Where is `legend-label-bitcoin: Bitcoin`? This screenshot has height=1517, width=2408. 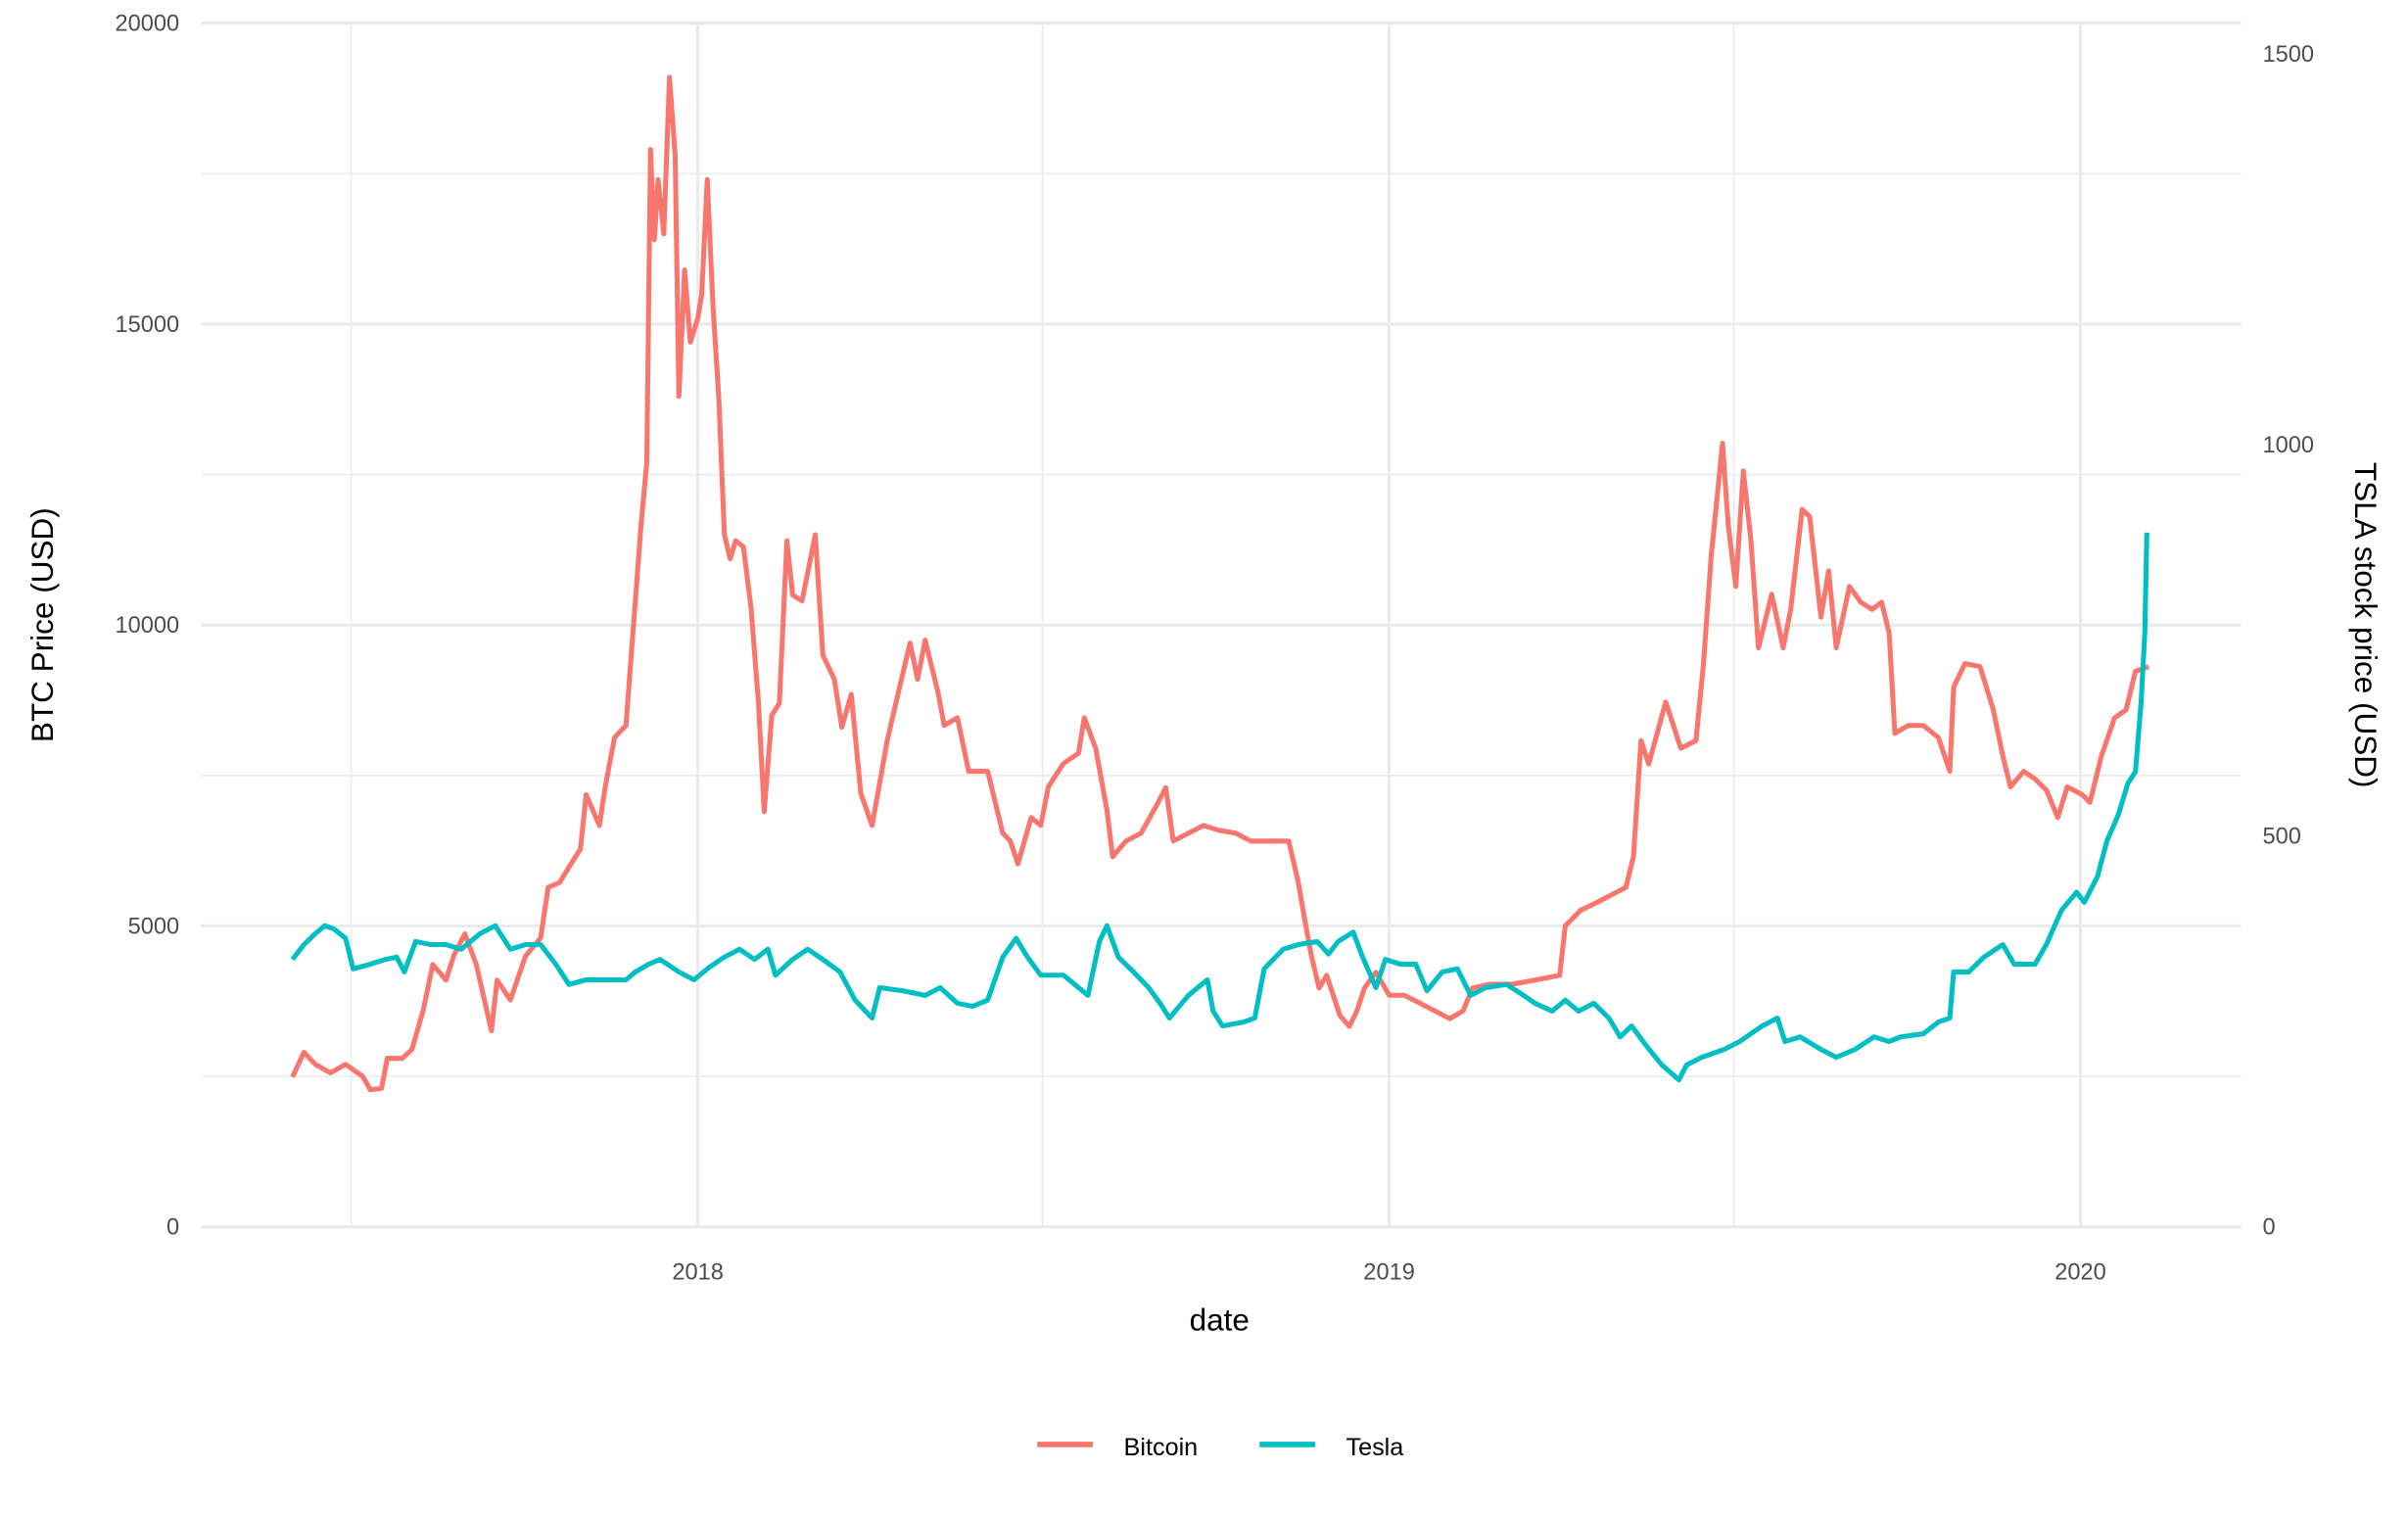
legend-label-bitcoin: Bitcoin is located at coordinates (1161, 1447).